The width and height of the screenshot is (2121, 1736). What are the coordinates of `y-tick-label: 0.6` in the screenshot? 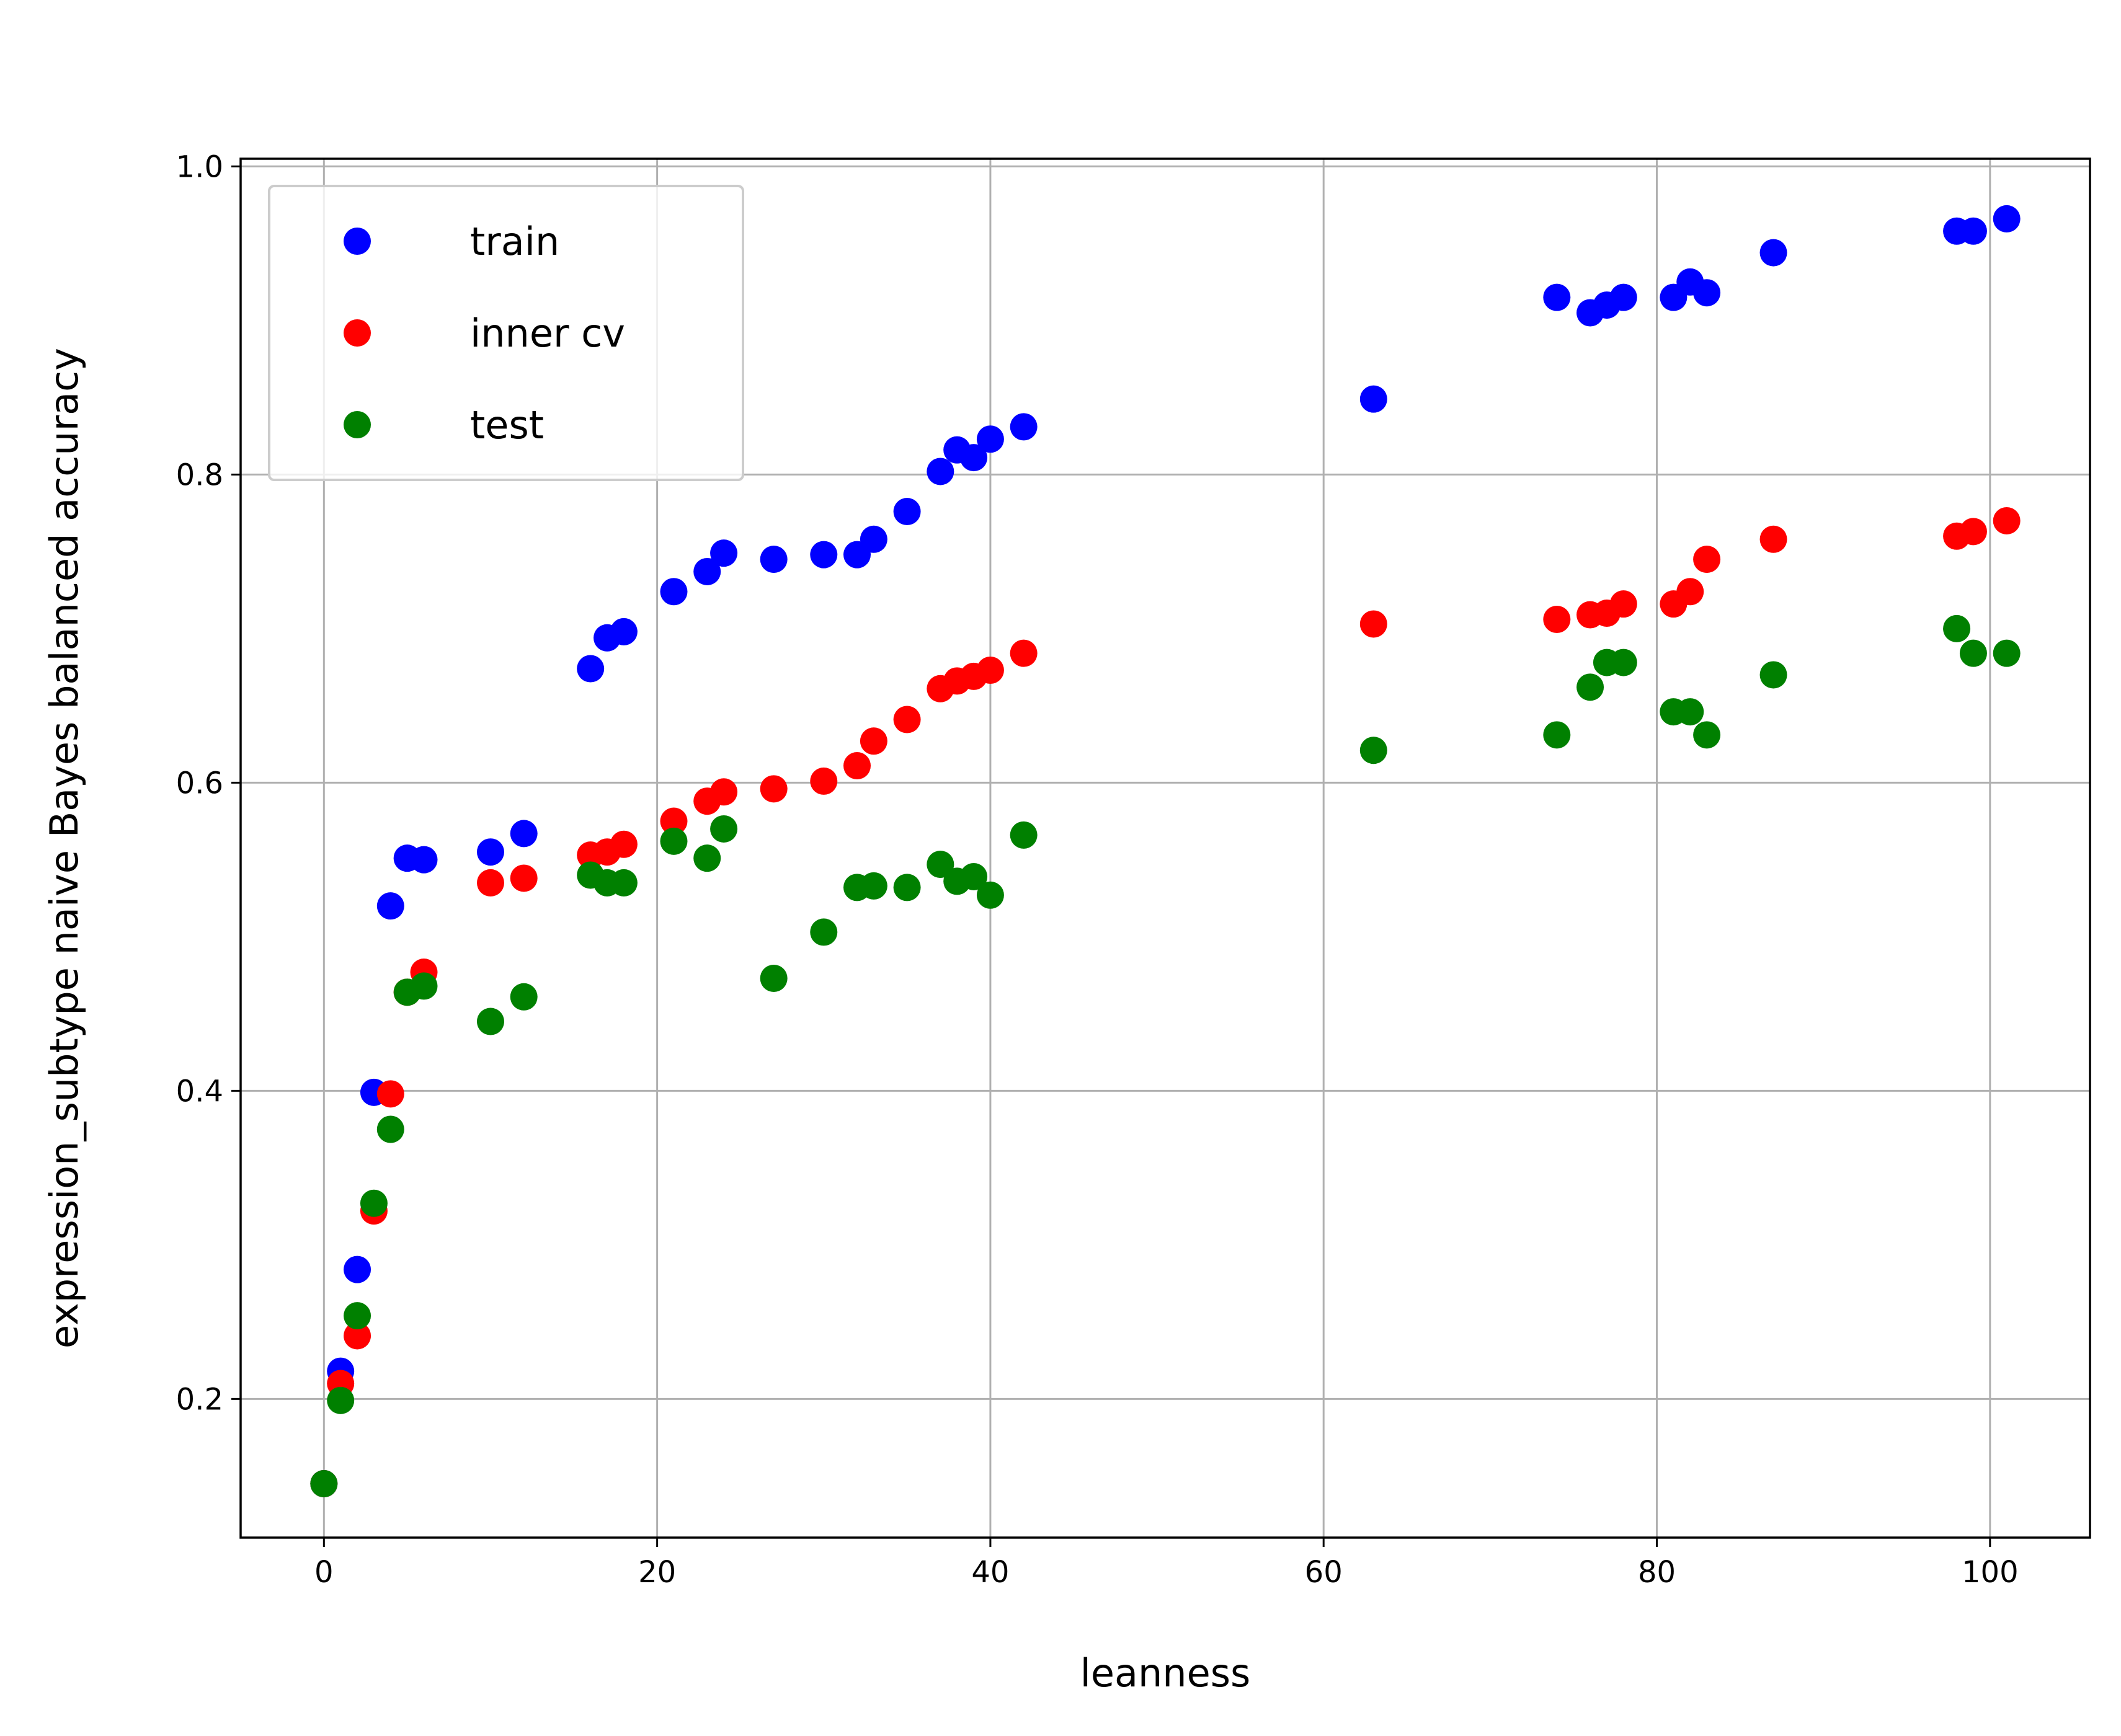 It's located at (199, 783).